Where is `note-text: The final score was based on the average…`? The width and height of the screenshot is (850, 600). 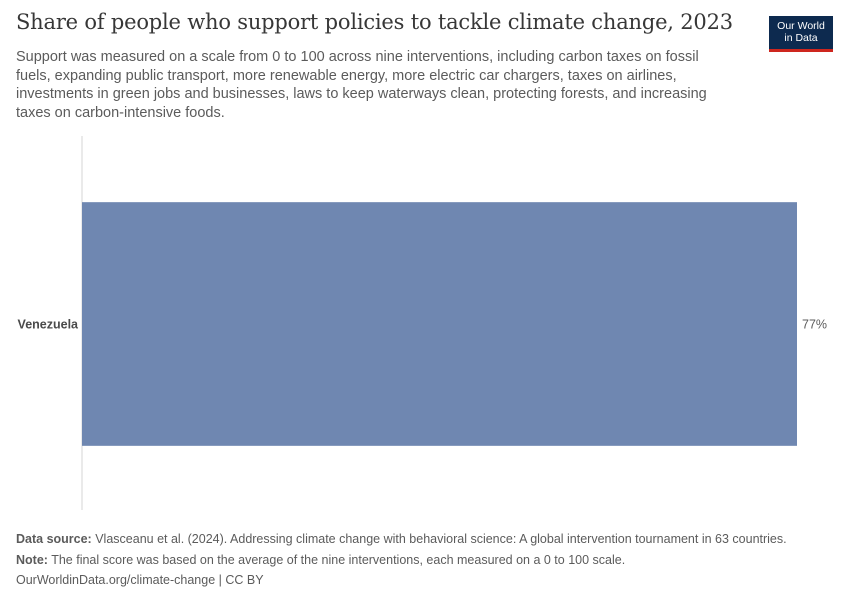
note-text: The final score was based on the average… is located at coordinates (338, 559).